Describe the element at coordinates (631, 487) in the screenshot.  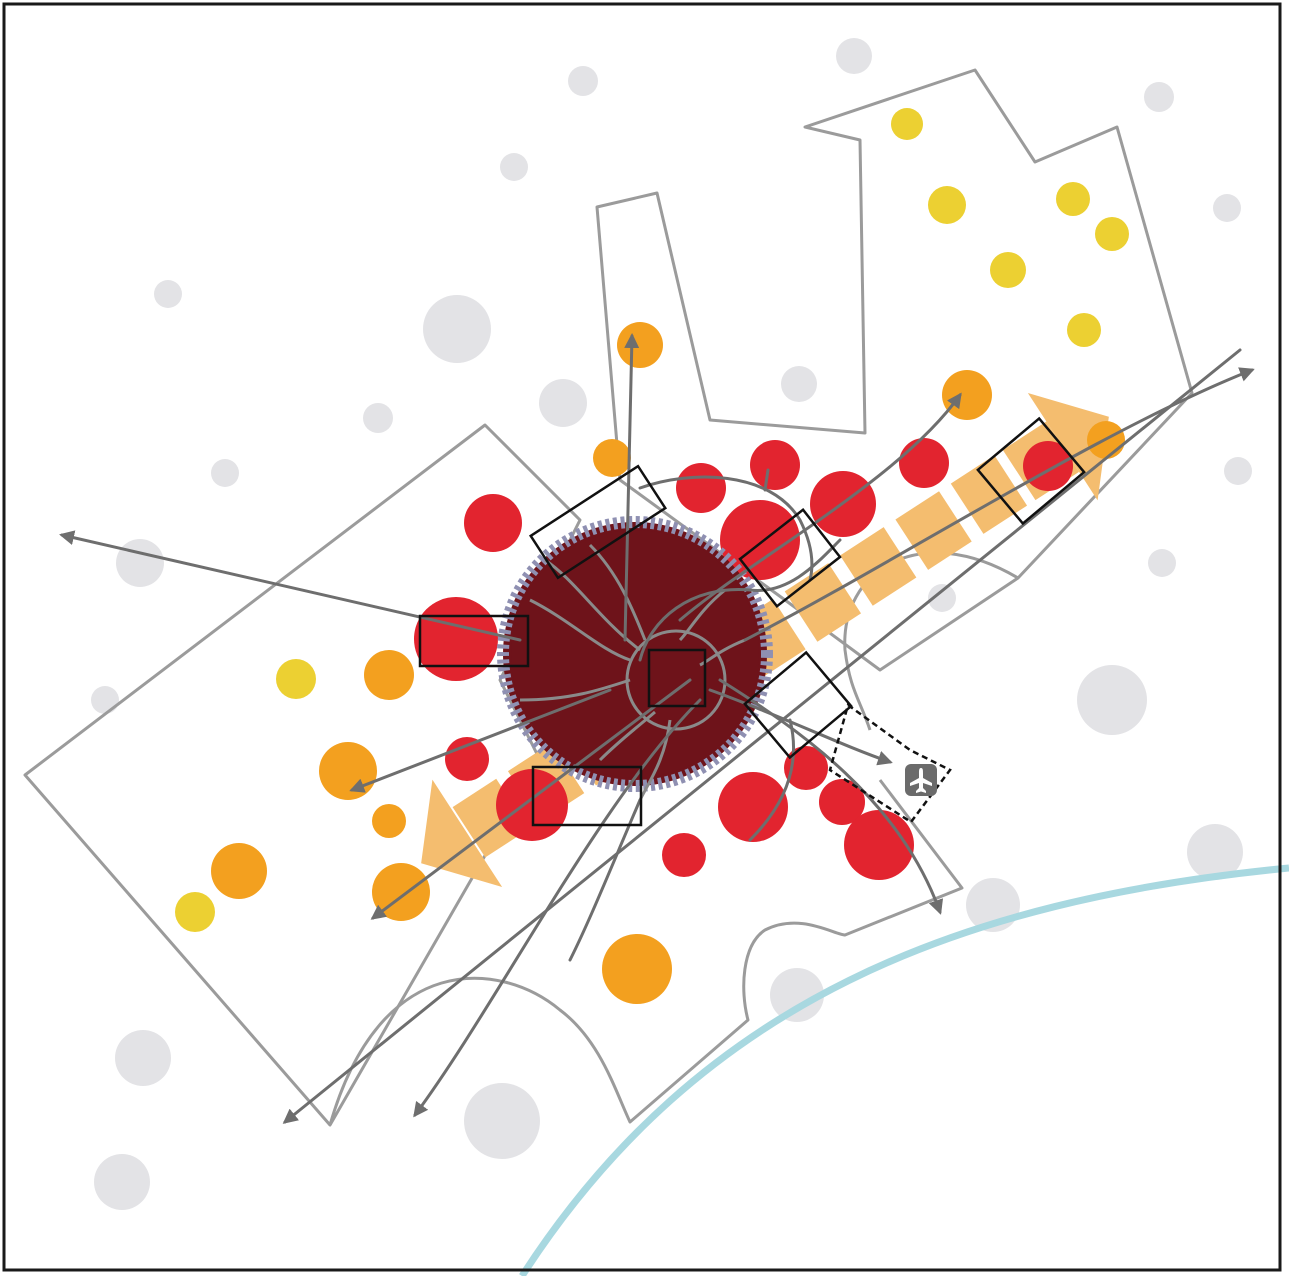
I see `flow-arrow-north` at that location.